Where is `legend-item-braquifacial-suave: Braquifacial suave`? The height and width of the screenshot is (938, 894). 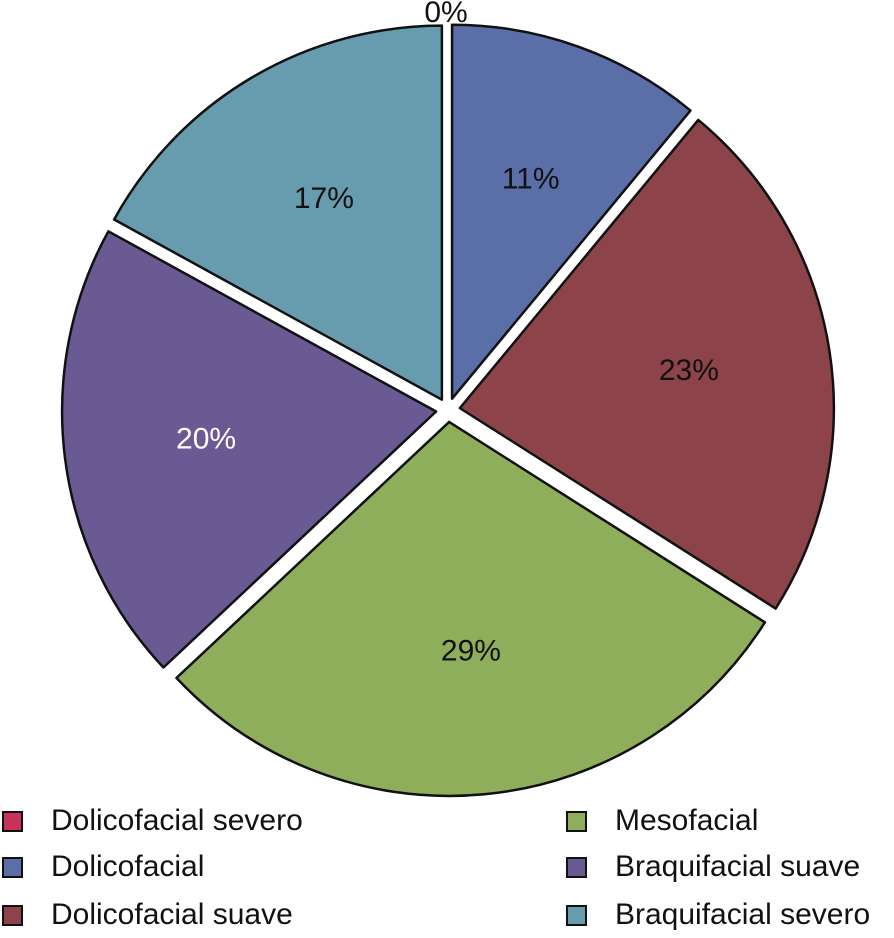
legend-item-braquifacial-suave: Braquifacial suave is located at coordinates (713, 867).